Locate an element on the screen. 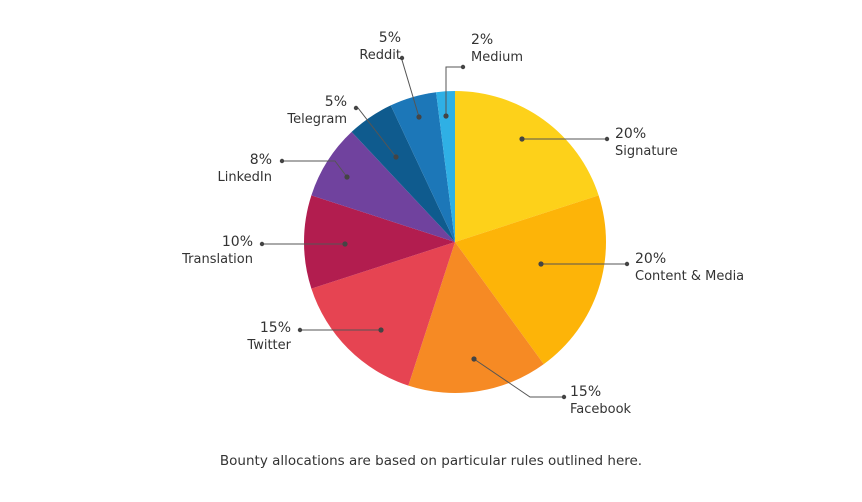 Image resolution: width=862 pixels, height=502 pixels. pie-slice-facebook is located at coordinates (476, 318).